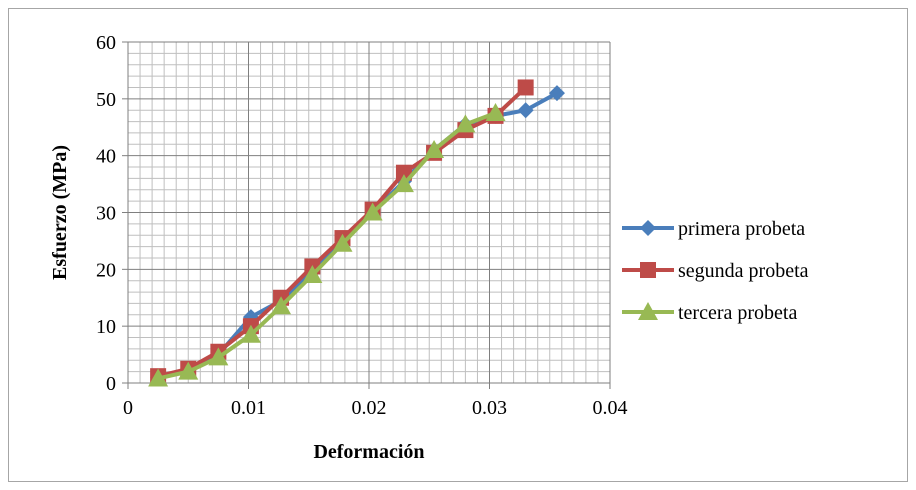 The width and height of the screenshot is (916, 490). I want to click on x-axis-title: Deformación, so click(368, 452).